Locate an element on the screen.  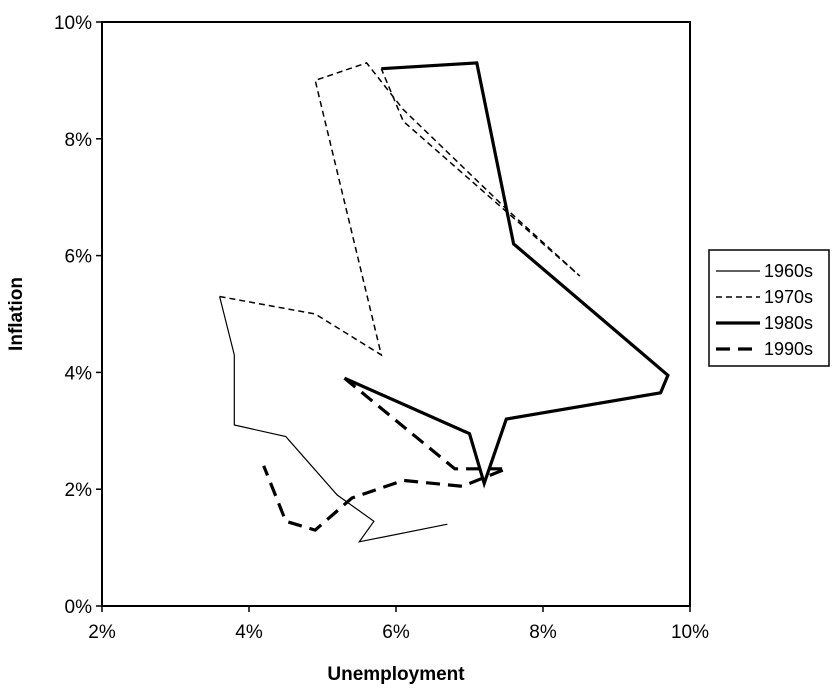
x-axis: 2% 4% 6% 8% 10% is located at coordinates (398, 624).